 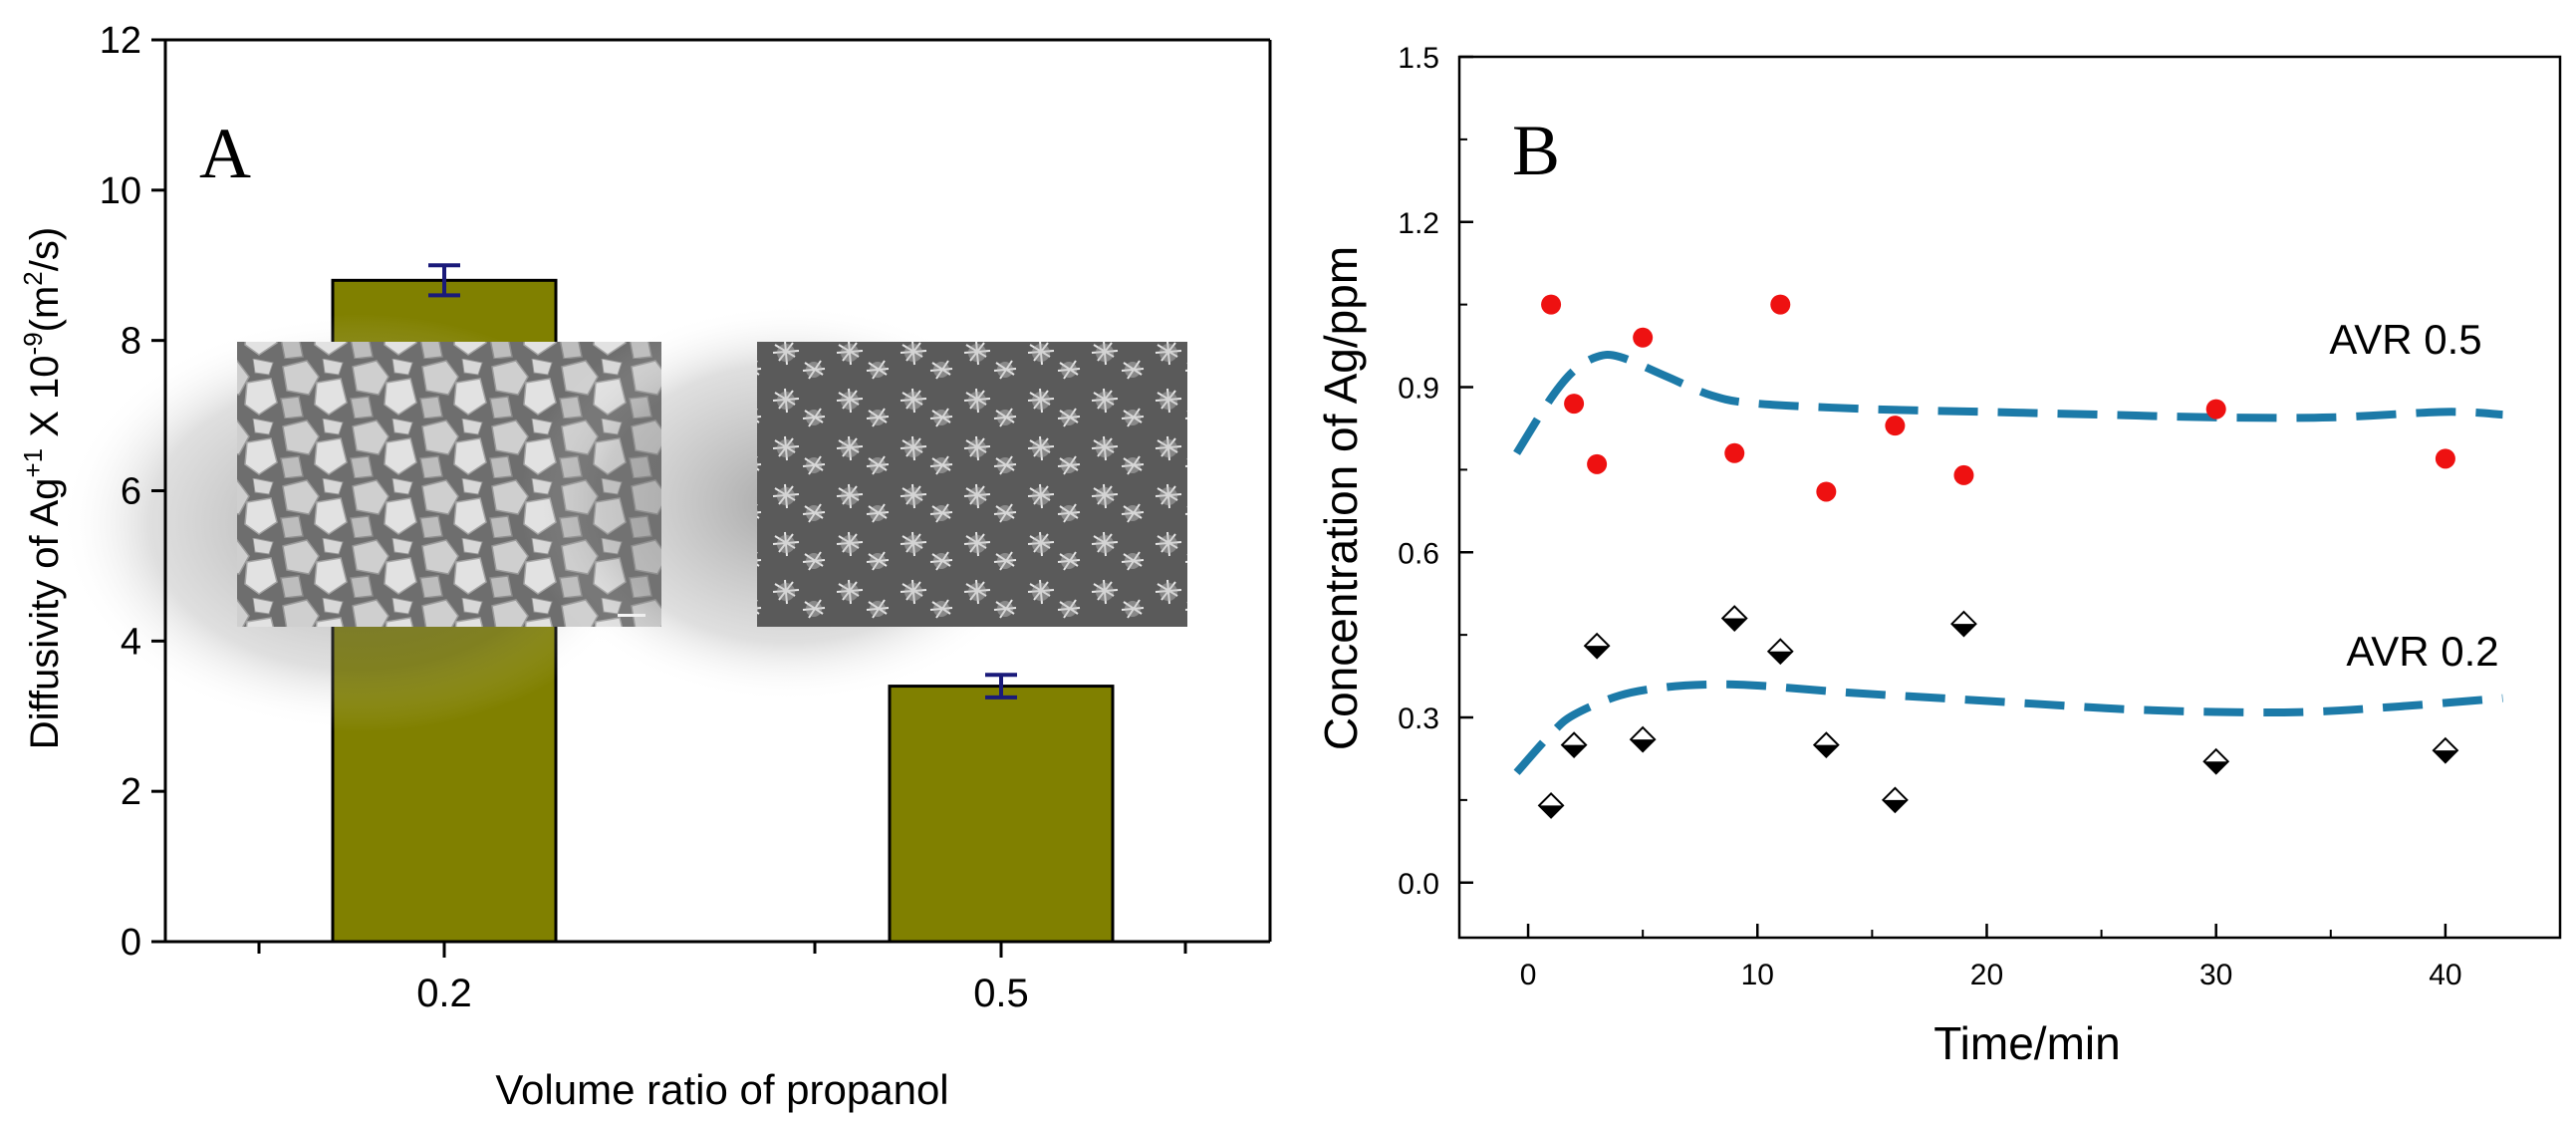 What do you see at coordinates (131, 792) in the screenshot?
I see `a-ytick-label: 2` at bounding box center [131, 792].